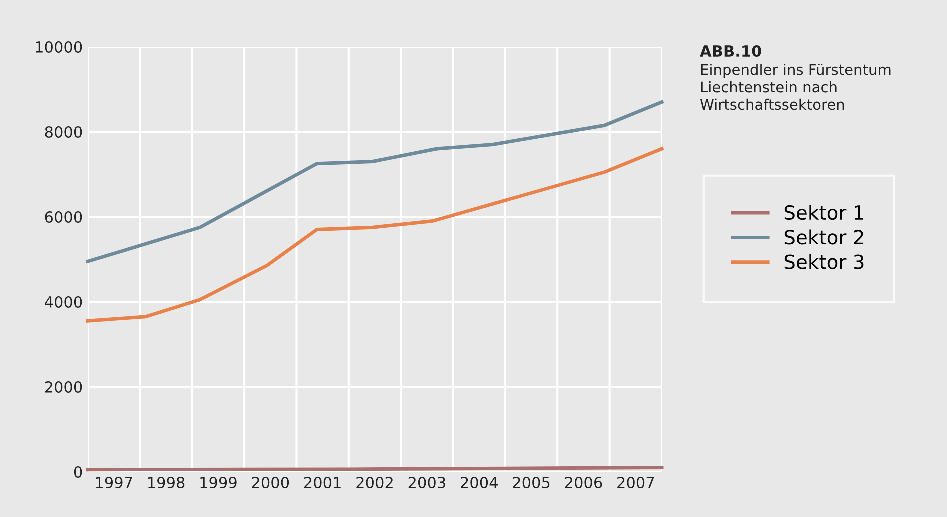 The width and height of the screenshot is (947, 517). What do you see at coordinates (63, 302) in the screenshot?
I see `y-tick-label: 4000` at bounding box center [63, 302].